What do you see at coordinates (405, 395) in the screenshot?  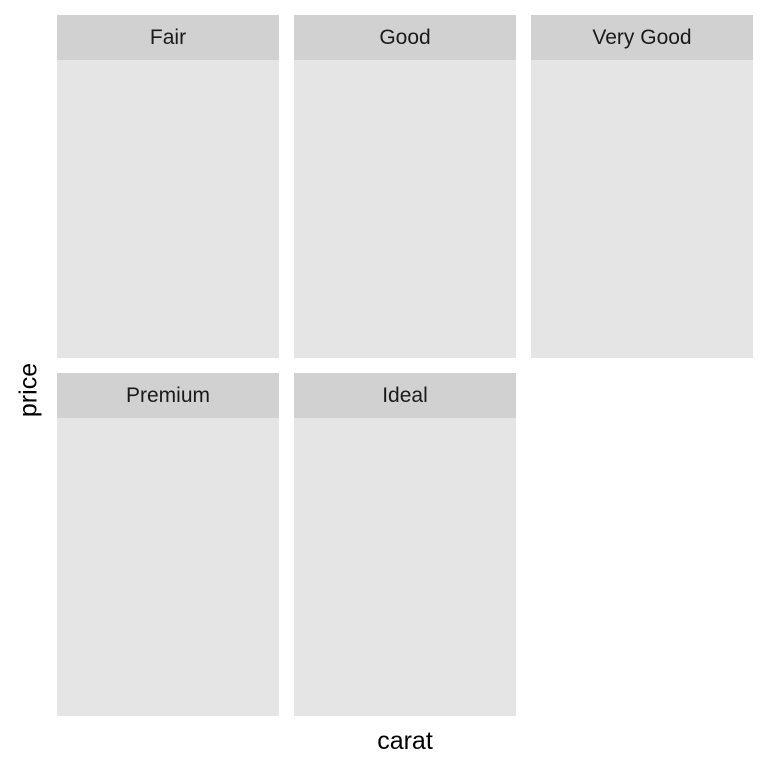 I see `facet-strip-label: Ideal` at bounding box center [405, 395].